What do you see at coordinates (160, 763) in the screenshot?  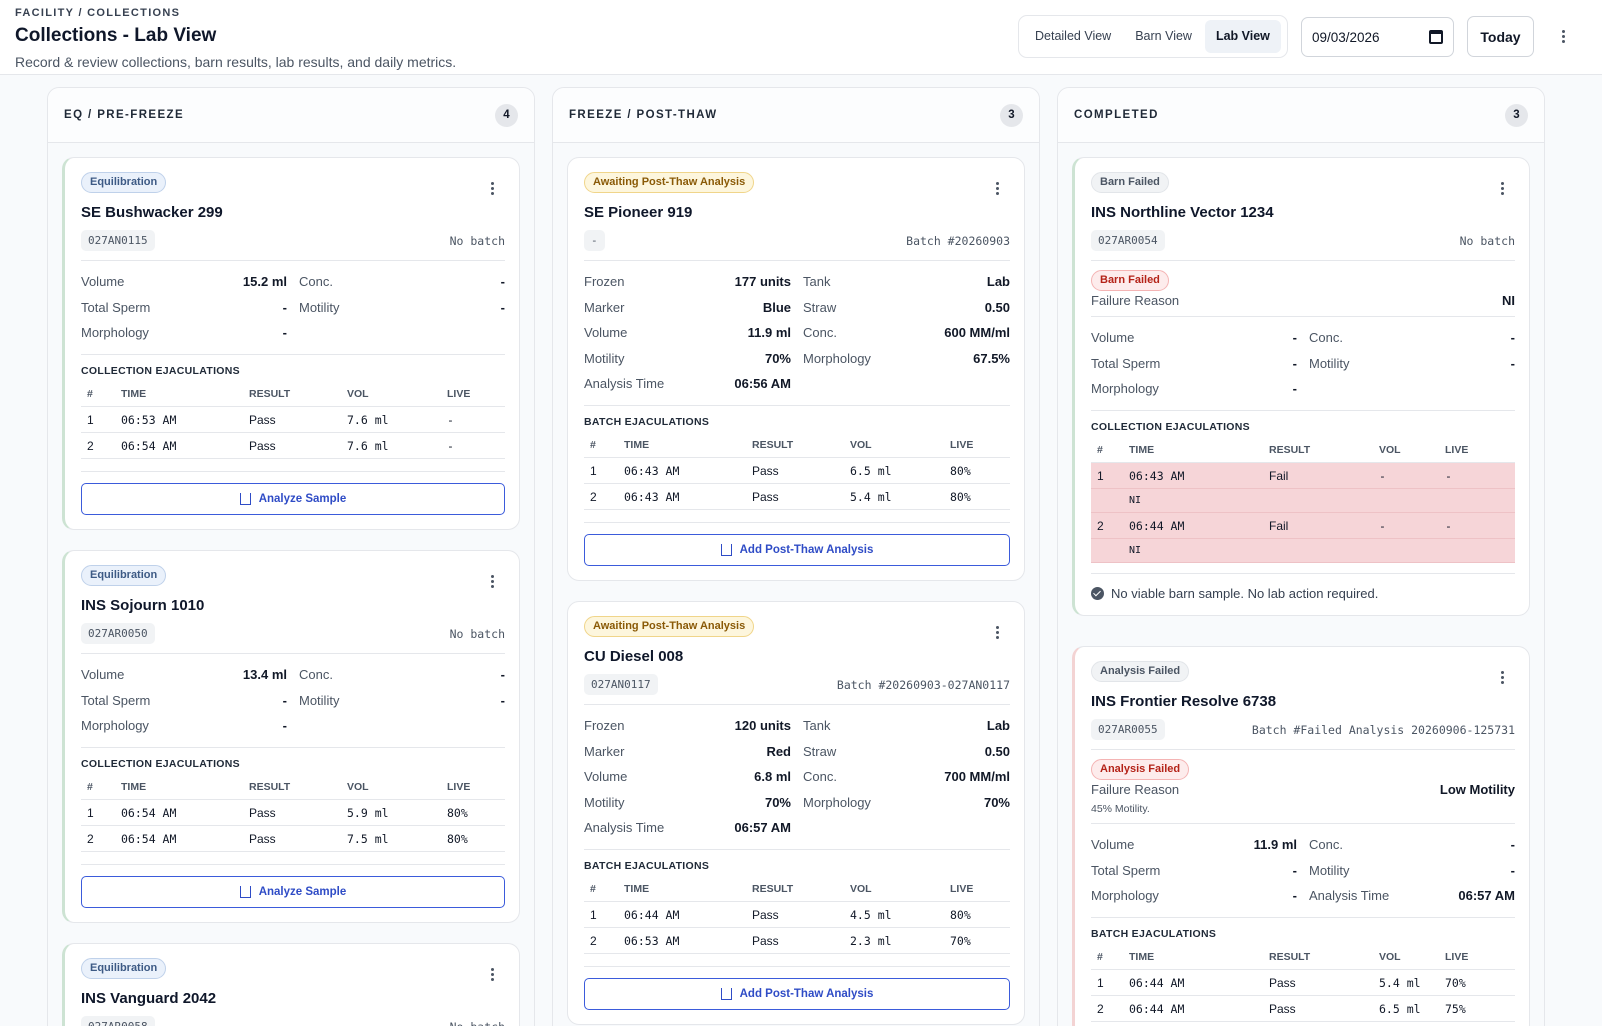 I see `ejaculations-section-title: COLLECTION EJACULATIONS` at bounding box center [160, 763].